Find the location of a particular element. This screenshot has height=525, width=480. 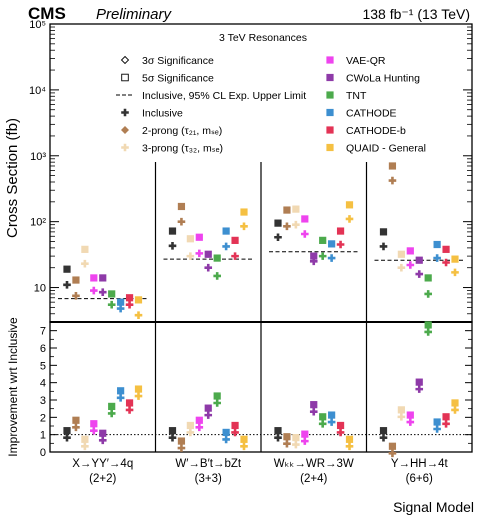

legend-entry-label: Inclusive, 95% CL Exp. Upper Limit is located at coordinates (224, 96).